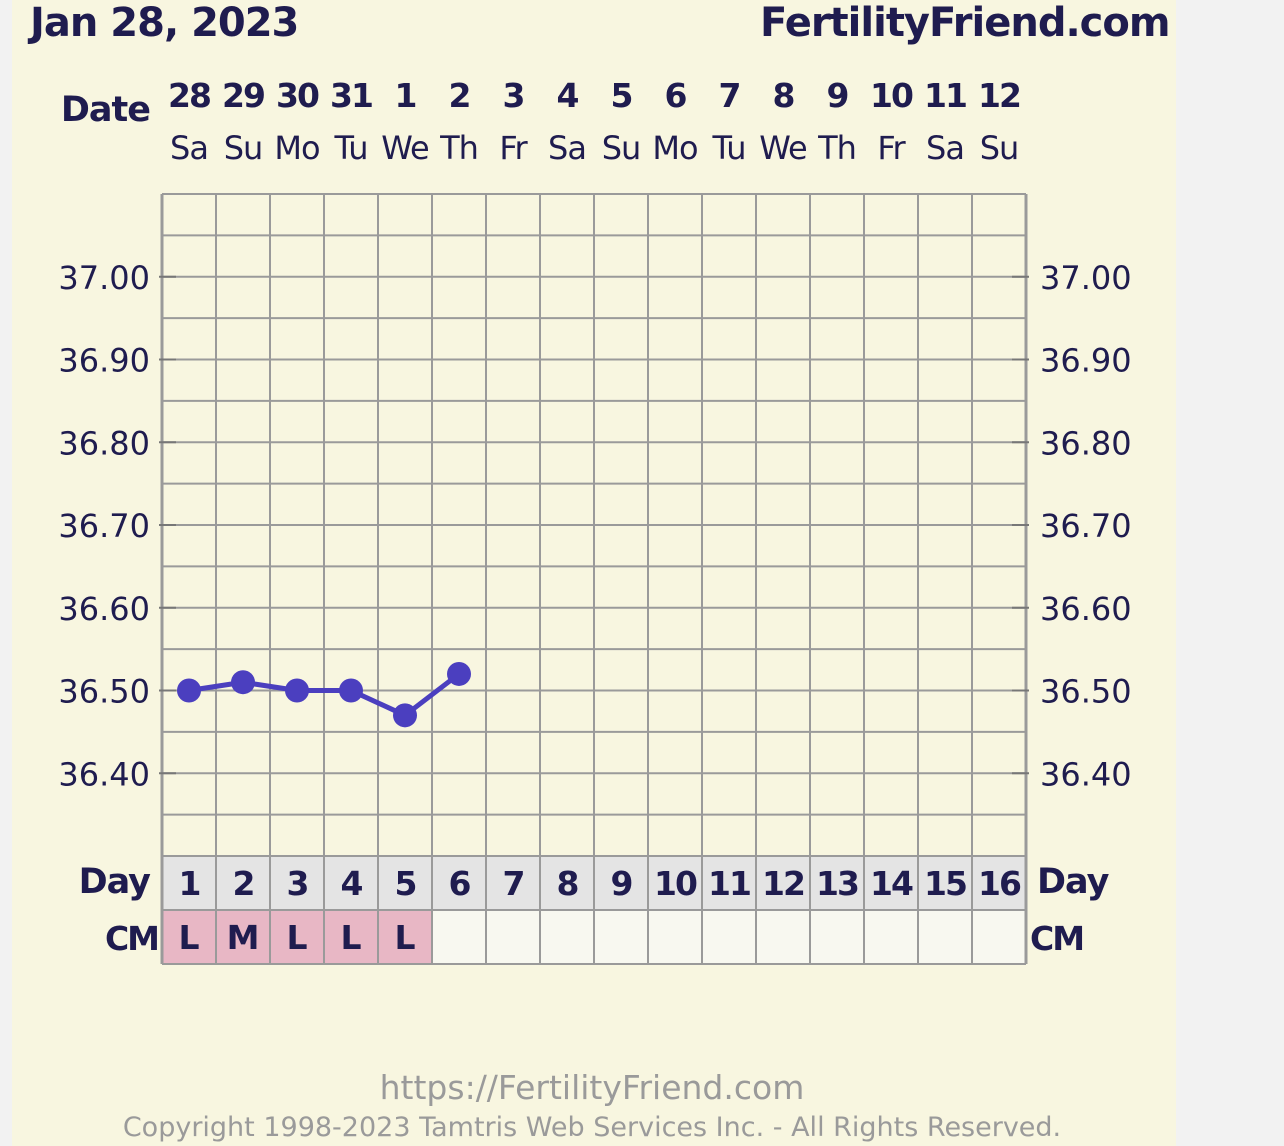 This screenshot has height=1146, width=1284. Describe the element at coordinates (1086, 443) in the screenshot. I see `y-tick-label-right: 36.80` at that location.